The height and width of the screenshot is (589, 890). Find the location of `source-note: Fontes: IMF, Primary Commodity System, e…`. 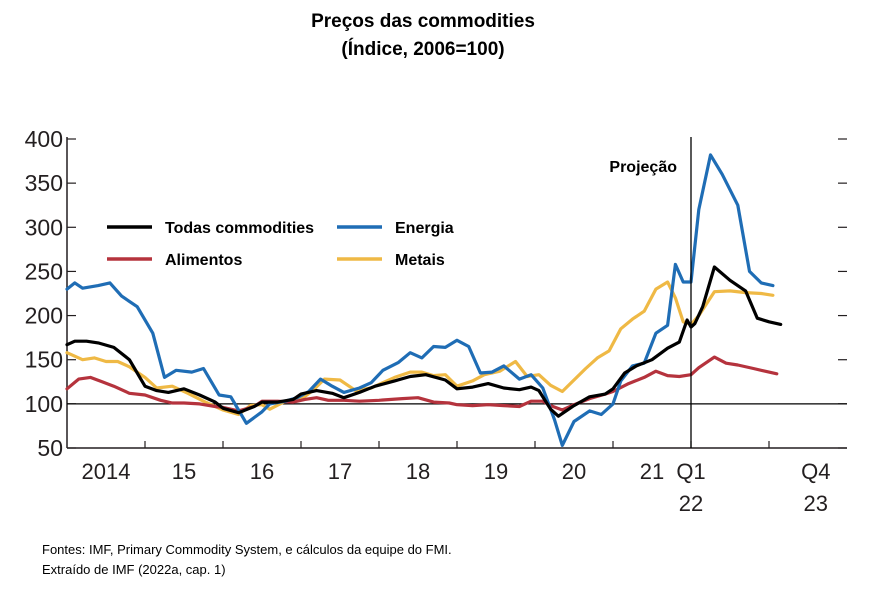

source-note: Fontes: IMF, Primary Commodity System, e… is located at coordinates (247, 549).